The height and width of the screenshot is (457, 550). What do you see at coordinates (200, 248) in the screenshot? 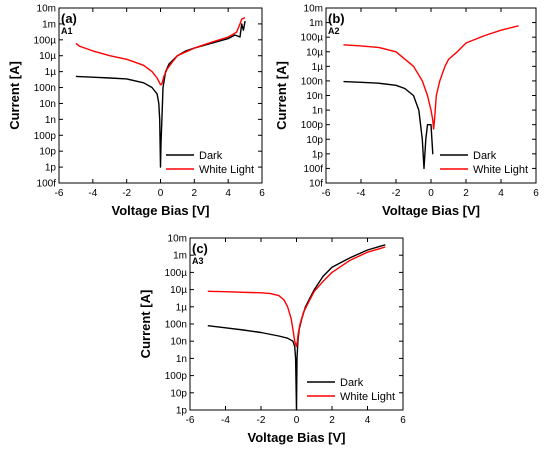
I see `panel-label: (c)` at bounding box center [200, 248].